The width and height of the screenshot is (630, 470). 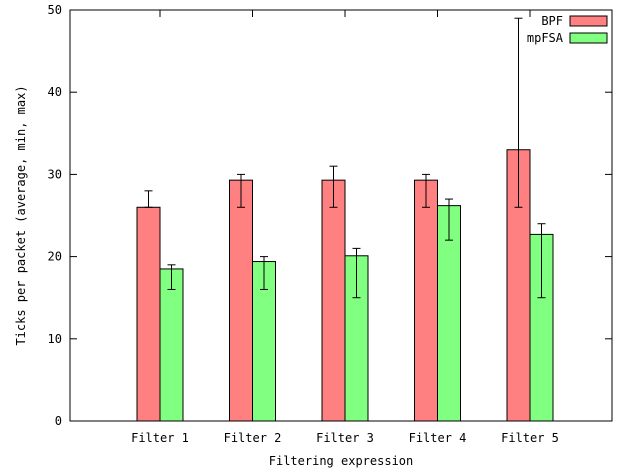 What do you see at coordinates (55, 174) in the screenshot?
I see `y-tick-label: 30` at bounding box center [55, 174].